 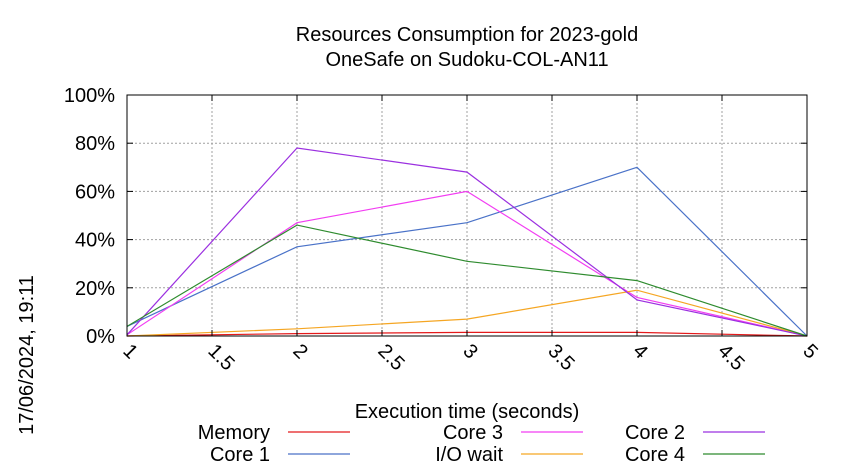 I want to click on y-tick-label: 100%, so click(x=89, y=96).